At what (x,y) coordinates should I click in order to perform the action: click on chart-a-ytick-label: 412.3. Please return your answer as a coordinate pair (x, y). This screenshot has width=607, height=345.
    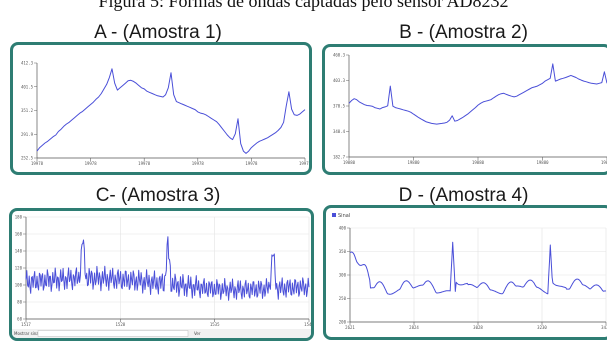
    Looking at the image, I should click on (27, 63).